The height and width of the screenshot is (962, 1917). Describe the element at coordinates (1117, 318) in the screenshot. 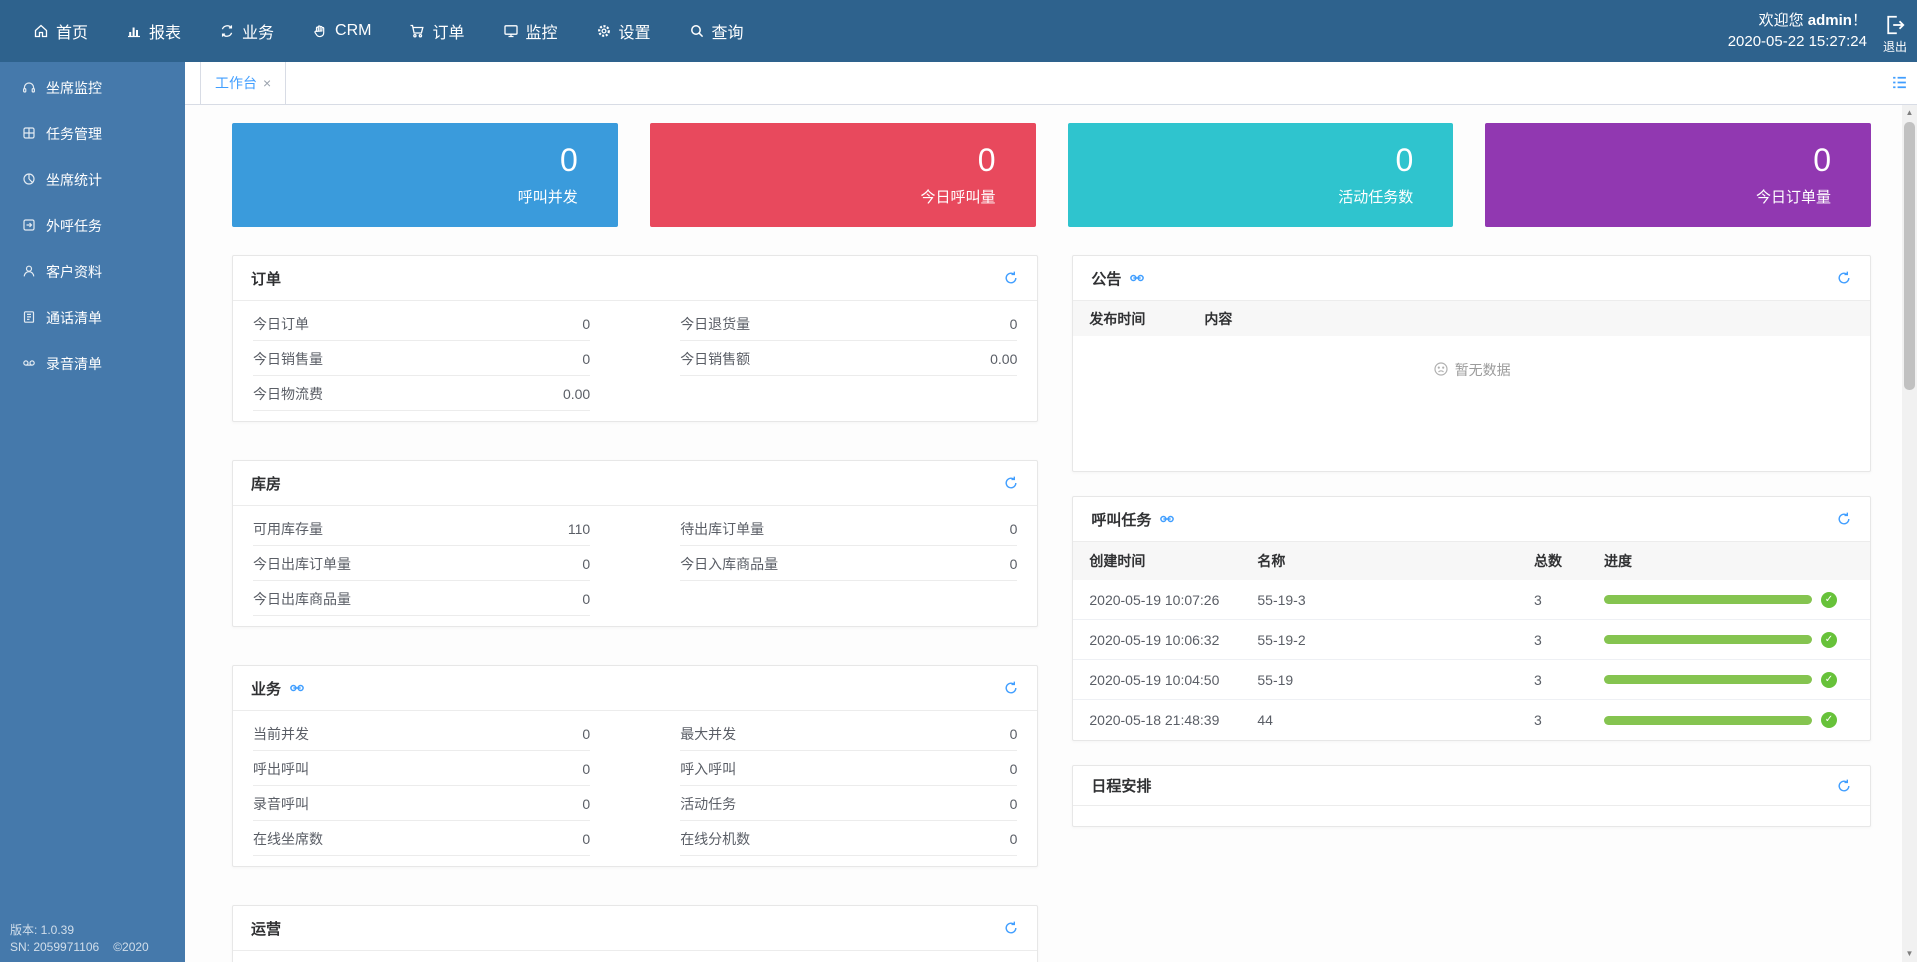

I see `column-header: 发布时间` at that location.